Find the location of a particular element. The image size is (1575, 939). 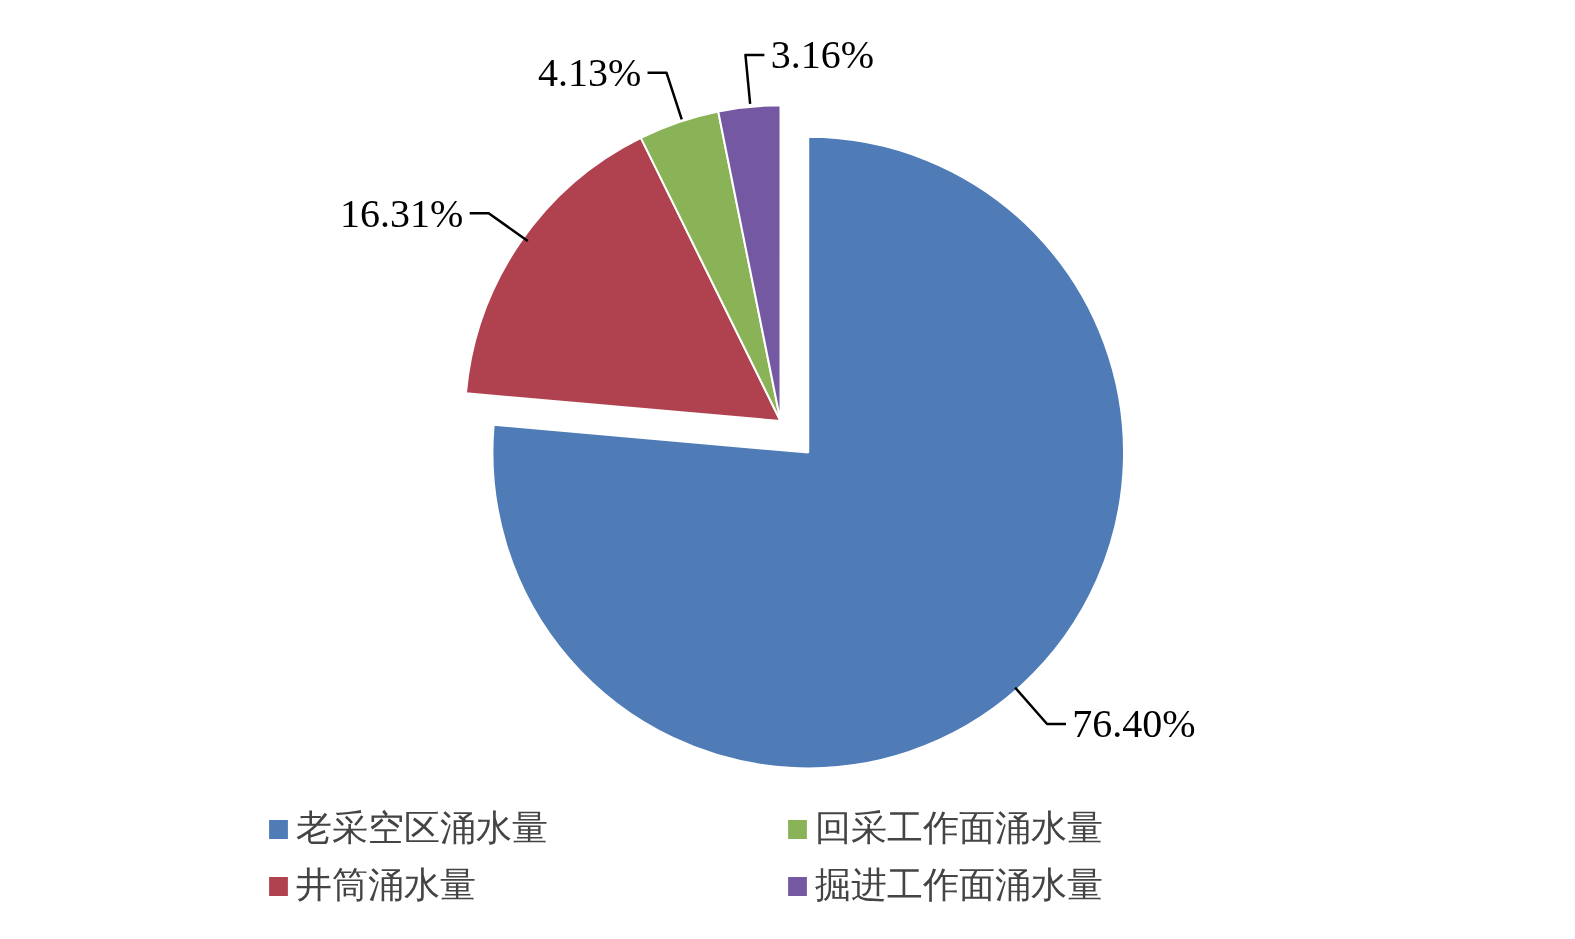

legend-label: 老采空区涌水量 is located at coordinates (422, 828).